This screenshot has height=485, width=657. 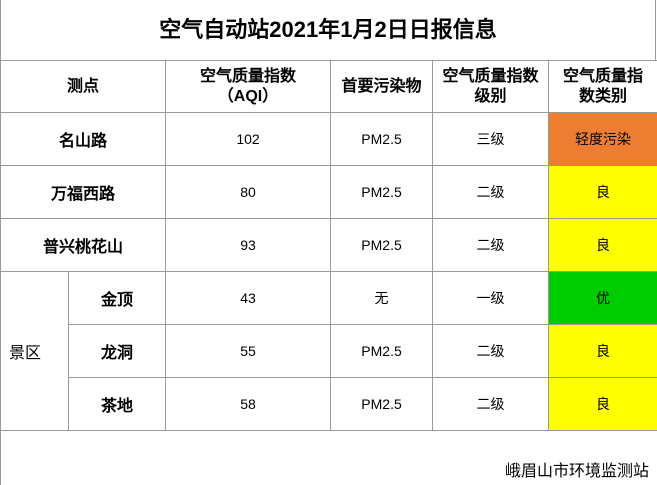 I want to click on data-row: 名山路 102 PM2.5 三级 轻度污染, so click(x=328, y=139).